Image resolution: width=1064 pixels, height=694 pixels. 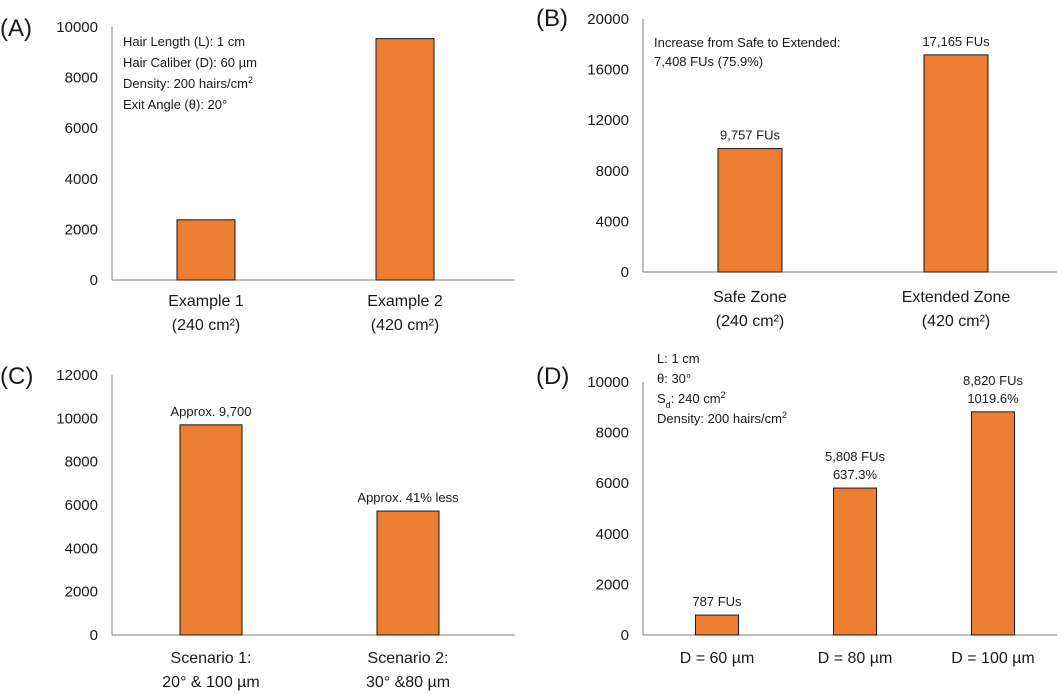 I want to click on panel-c-ytick-label: 6000, so click(x=81, y=505).